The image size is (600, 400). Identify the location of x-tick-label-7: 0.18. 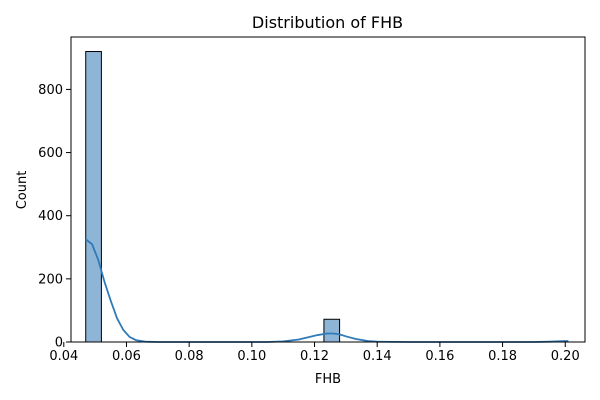
(502, 356).